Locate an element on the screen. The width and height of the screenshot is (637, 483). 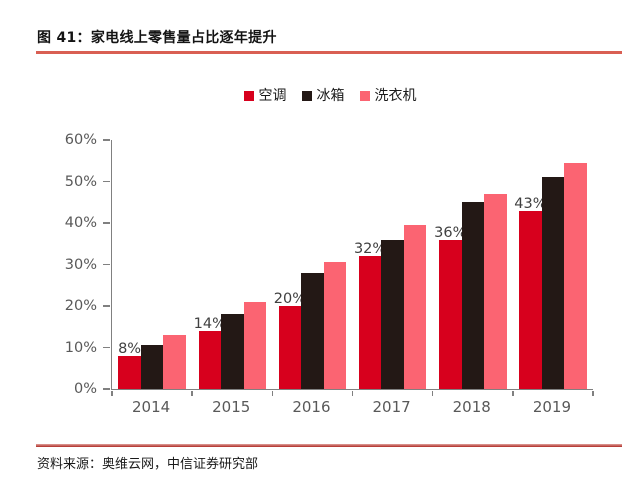
y-tick-label: 60% is located at coordinates (80, 140).